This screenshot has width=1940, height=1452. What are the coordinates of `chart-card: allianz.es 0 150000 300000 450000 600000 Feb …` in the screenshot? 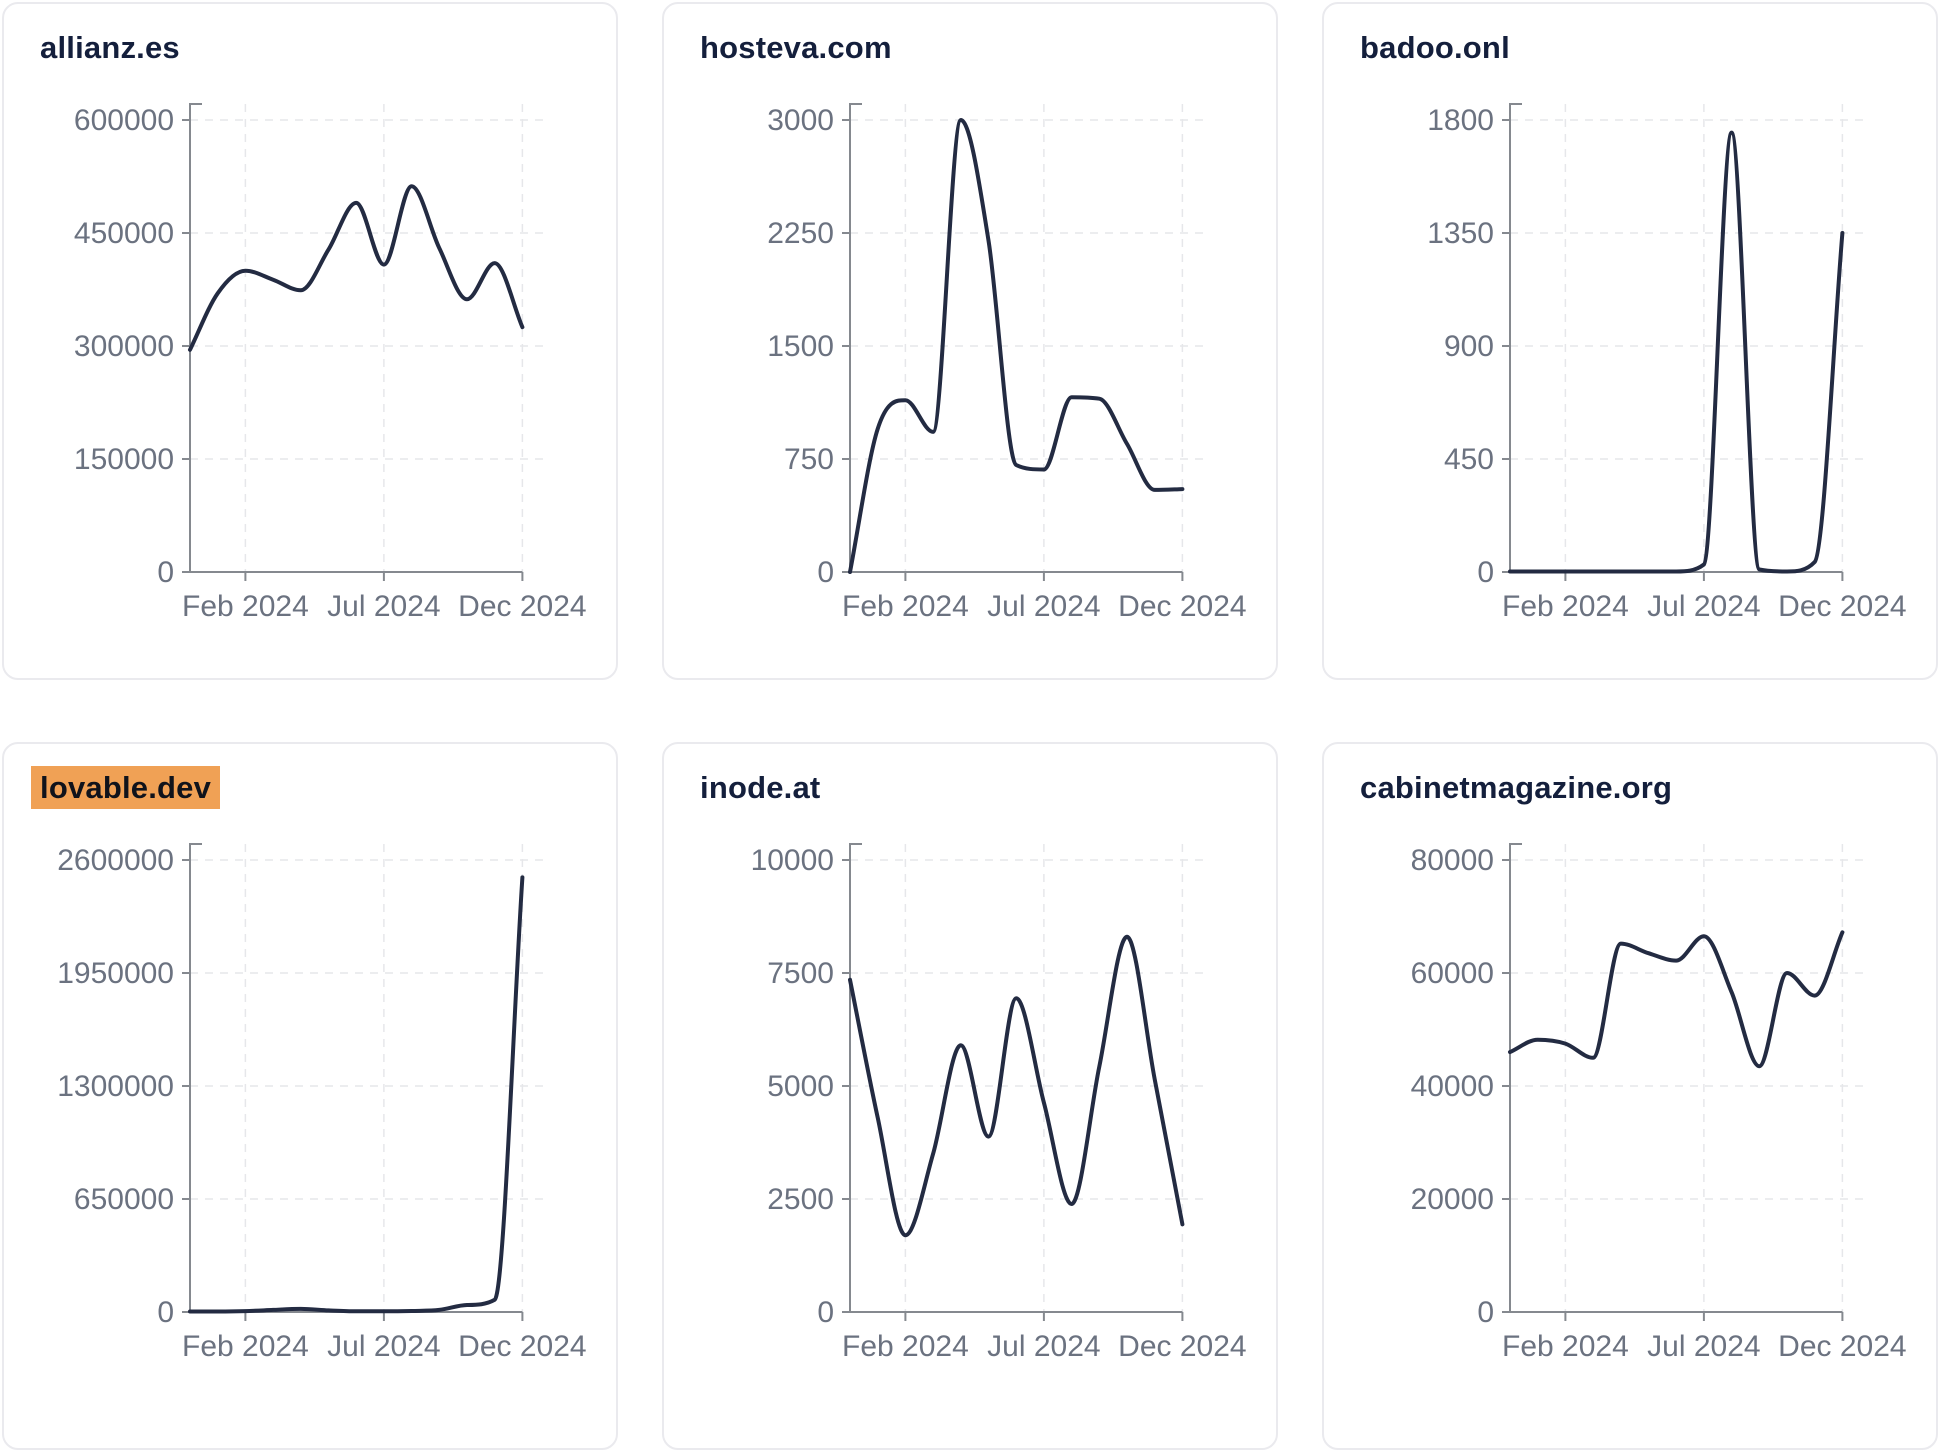 It's located at (310, 341).